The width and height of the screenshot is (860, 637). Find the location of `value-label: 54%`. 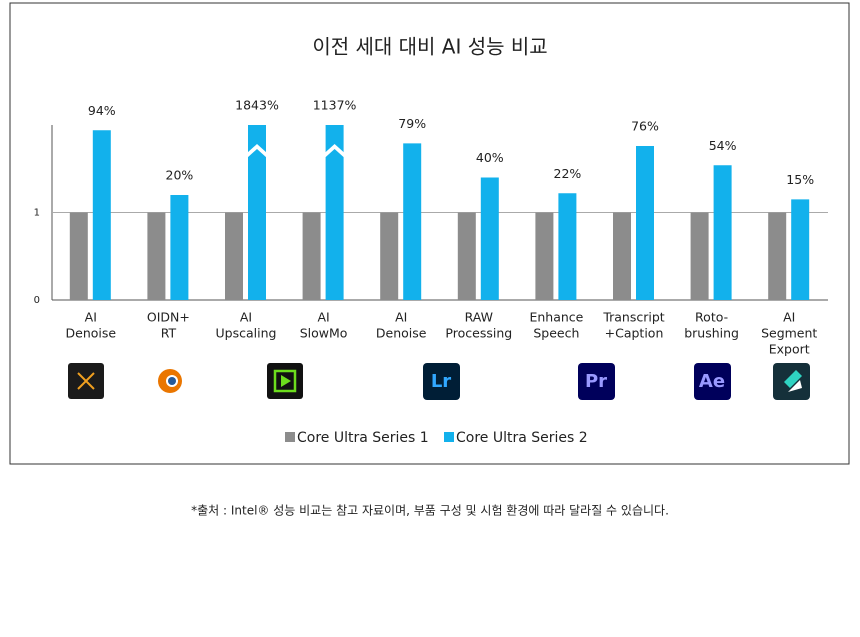

value-label: 54% is located at coordinates (723, 145).